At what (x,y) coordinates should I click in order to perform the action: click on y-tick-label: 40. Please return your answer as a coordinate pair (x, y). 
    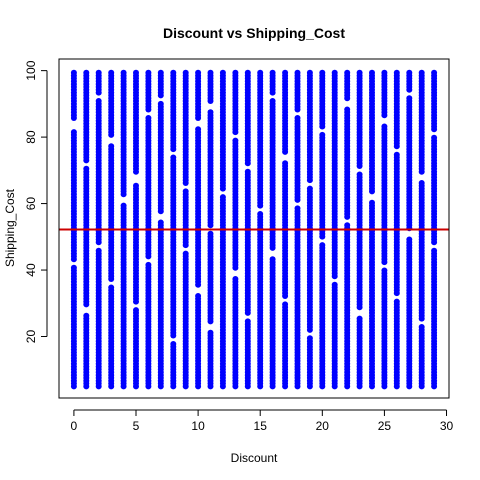
    Looking at the image, I should click on (31, 270).